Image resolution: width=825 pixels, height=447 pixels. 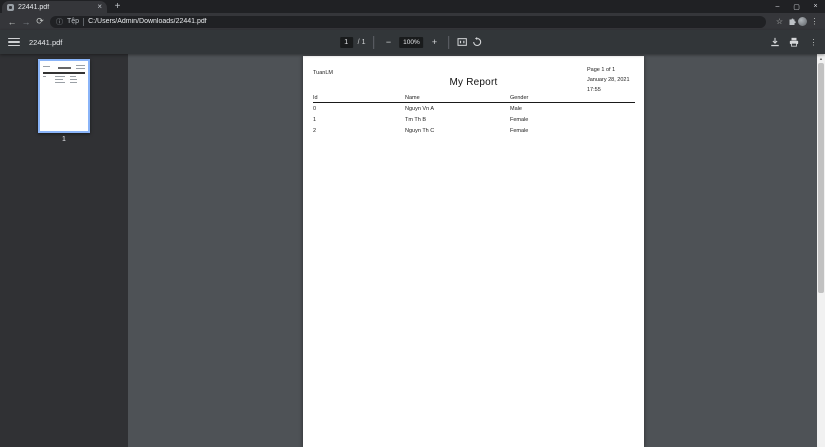 I want to click on tab-title: 22441.pdf, so click(x=34, y=7).